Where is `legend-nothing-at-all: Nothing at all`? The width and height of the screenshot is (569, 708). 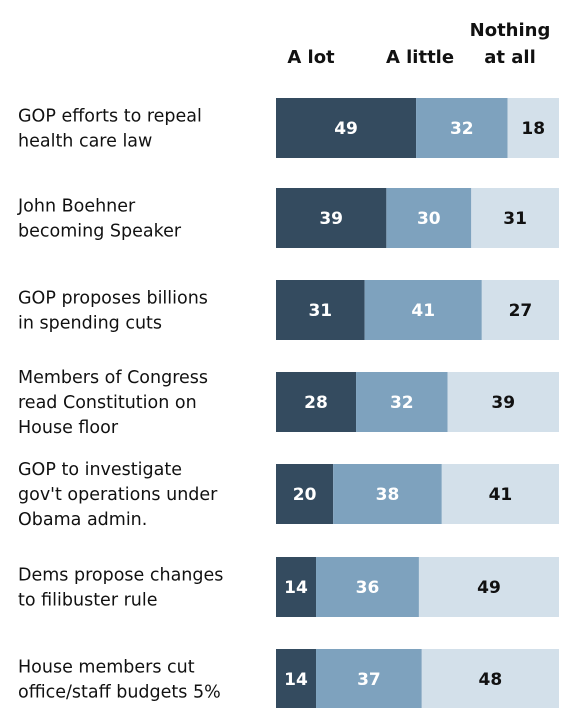
legend-nothing-at-all: Nothing at all is located at coordinates (510, 44).